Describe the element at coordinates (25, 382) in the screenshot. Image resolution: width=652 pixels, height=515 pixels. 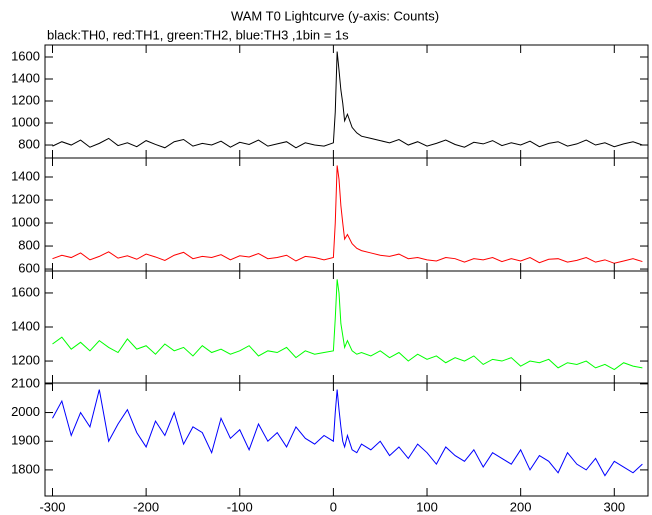
I see `y-tick-label: 2100` at that location.